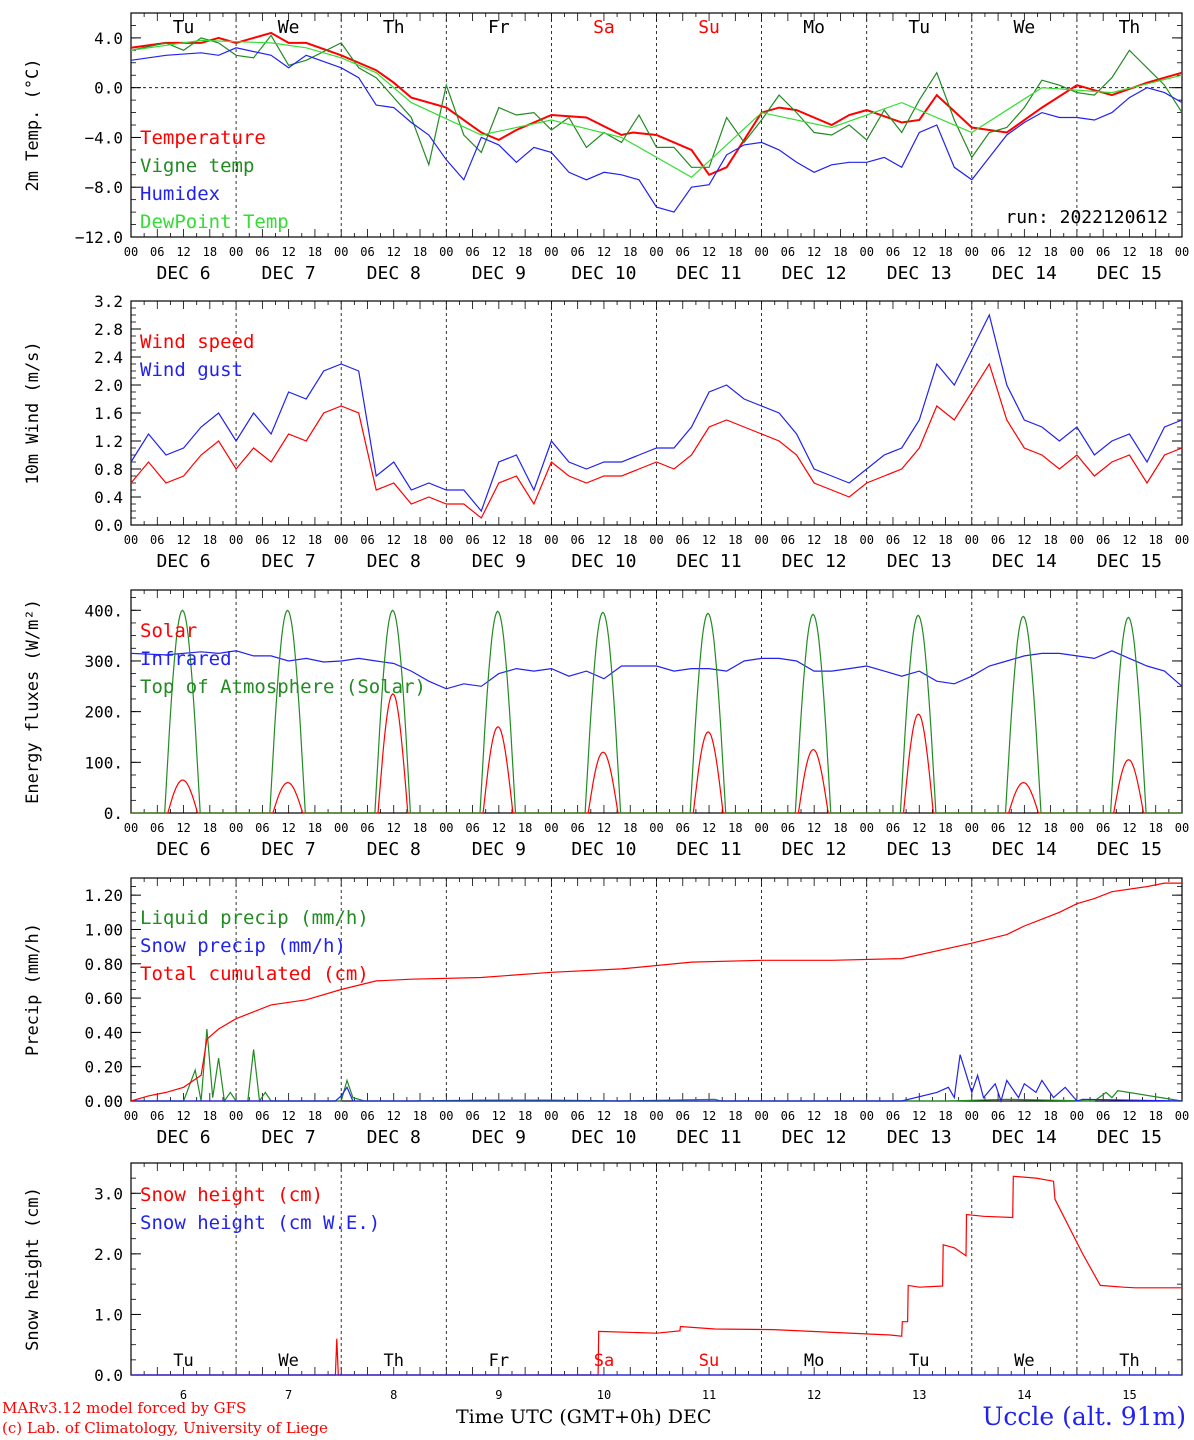 The image size is (1194, 1440). What do you see at coordinates (1129, 561) in the screenshot?
I see `date-label: DEC 15` at bounding box center [1129, 561].